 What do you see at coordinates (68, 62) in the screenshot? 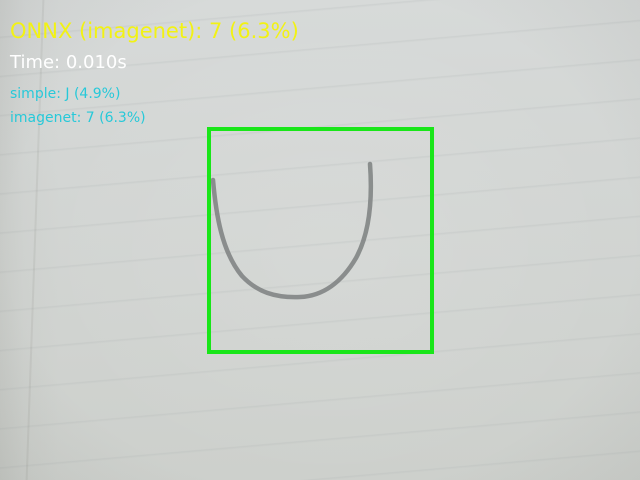
I see `inference-time-label: Time: 0.010s` at bounding box center [68, 62].